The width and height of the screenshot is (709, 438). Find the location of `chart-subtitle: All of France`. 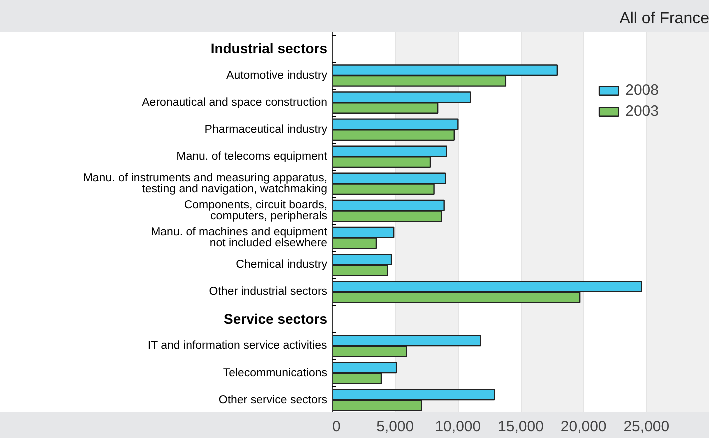

chart-subtitle: All of France is located at coordinates (664, 19).